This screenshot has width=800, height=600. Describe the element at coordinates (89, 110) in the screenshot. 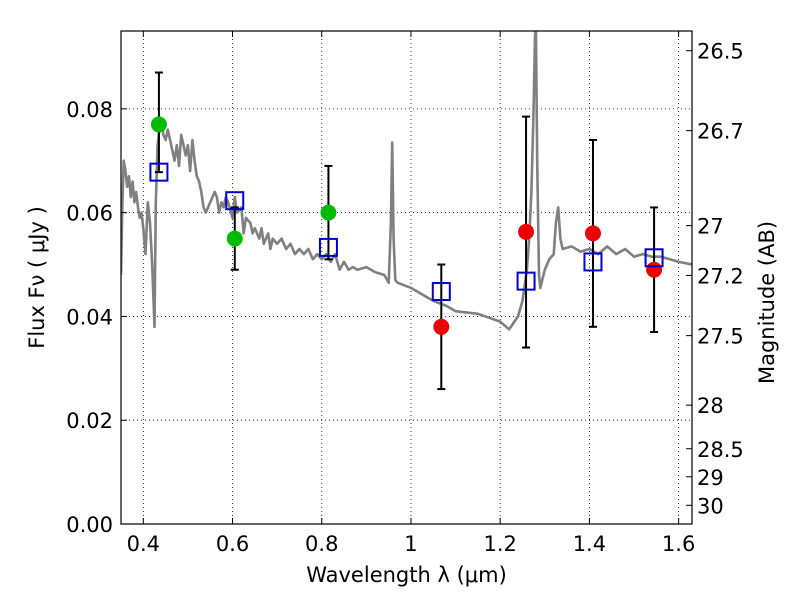

I see `y-tick-label: 0.08` at that location.